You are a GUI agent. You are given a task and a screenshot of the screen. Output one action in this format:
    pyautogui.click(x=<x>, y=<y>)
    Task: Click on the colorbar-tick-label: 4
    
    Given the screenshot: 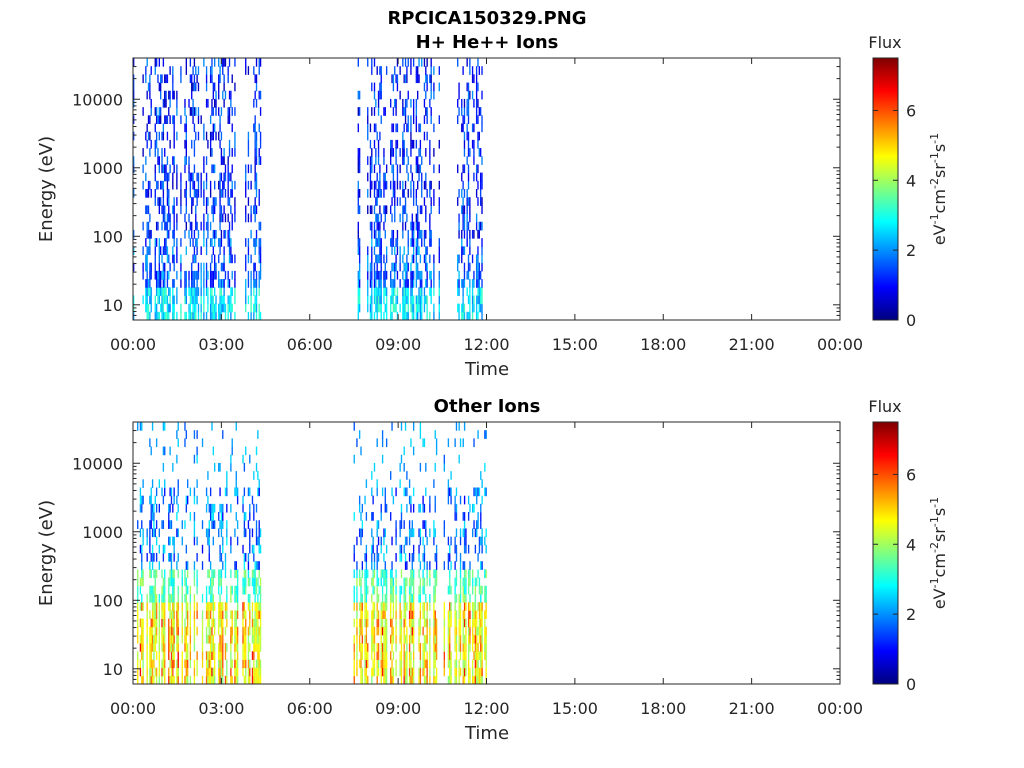 What is the action you would take?
    pyautogui.click(x=911, y=180)
    